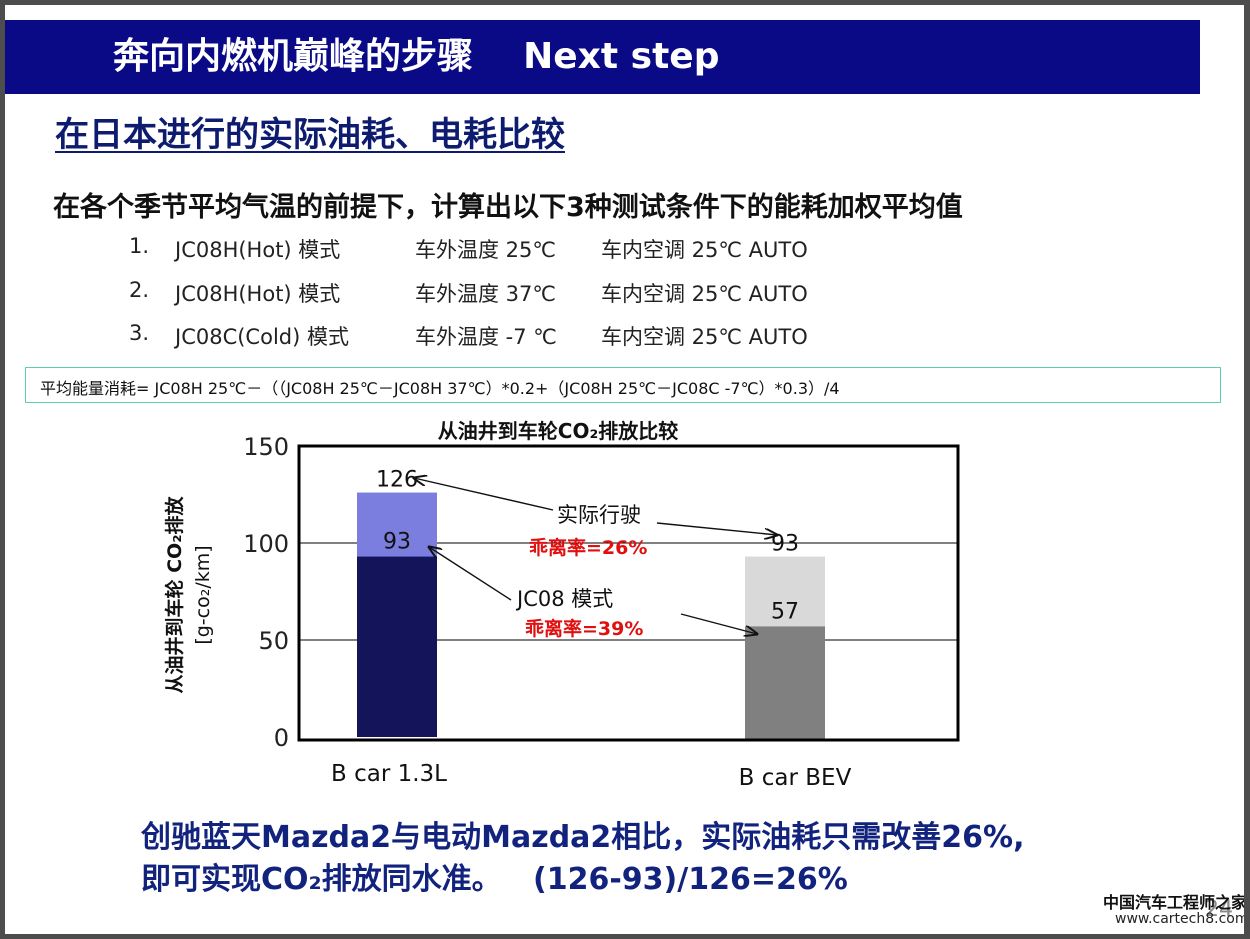 The width and height of the screenshot is (1250, 939). What do you see at coordinates (389, 774) in the screenshot?
I see `x-category-label-1: B car 1.3L` at bounding box center [389, 774].